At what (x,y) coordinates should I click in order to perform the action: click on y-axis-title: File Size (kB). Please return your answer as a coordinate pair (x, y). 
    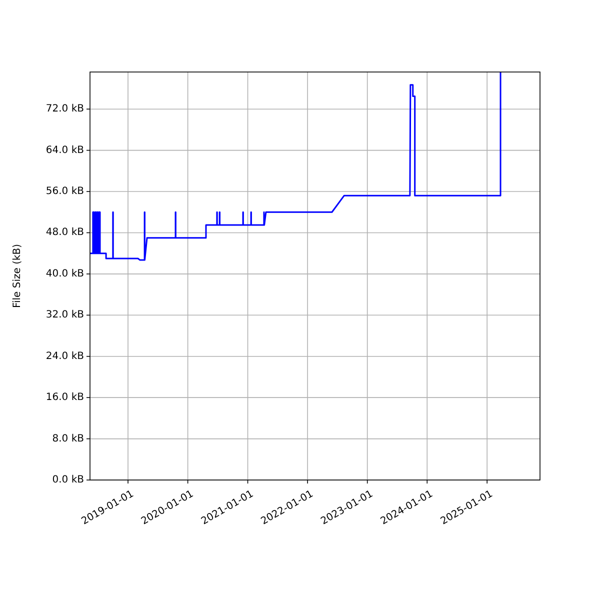
    Looking at the image, I should click on (17, 276).